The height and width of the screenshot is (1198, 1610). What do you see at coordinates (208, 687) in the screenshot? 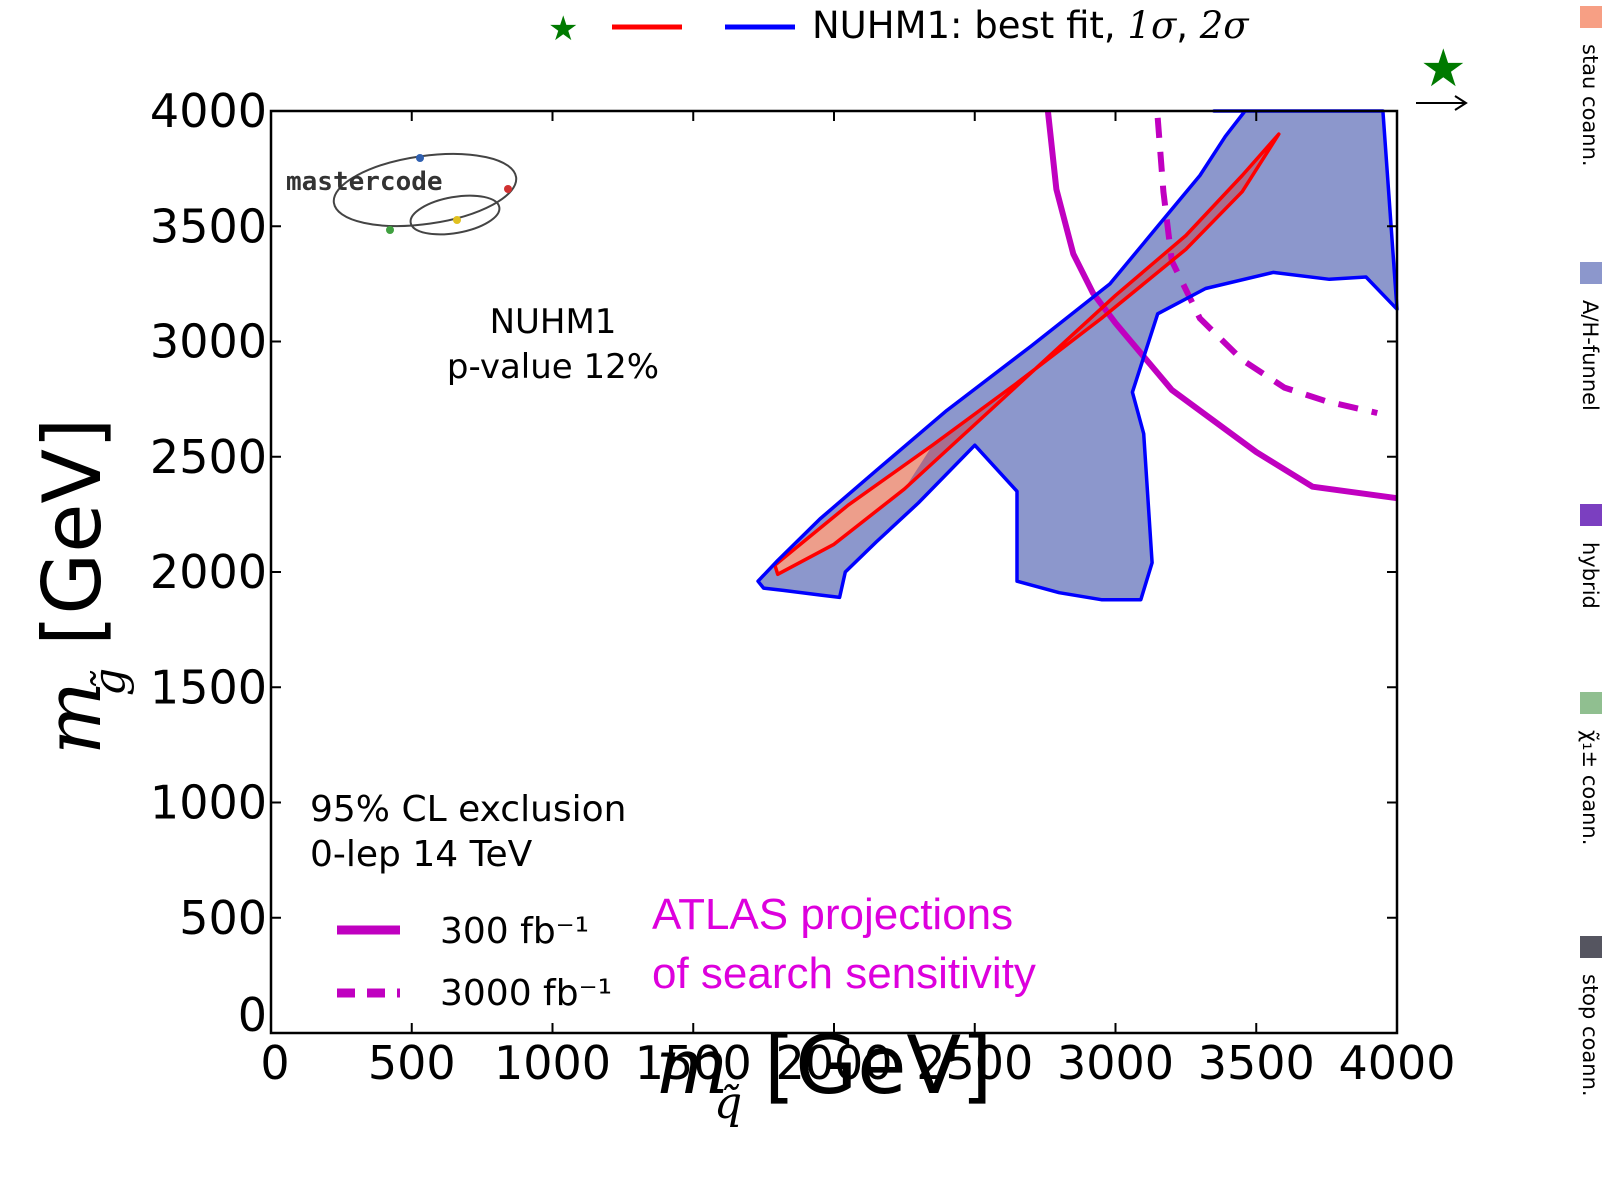
I see `y-tick-label: 1500` at bounding box center [208, 687].